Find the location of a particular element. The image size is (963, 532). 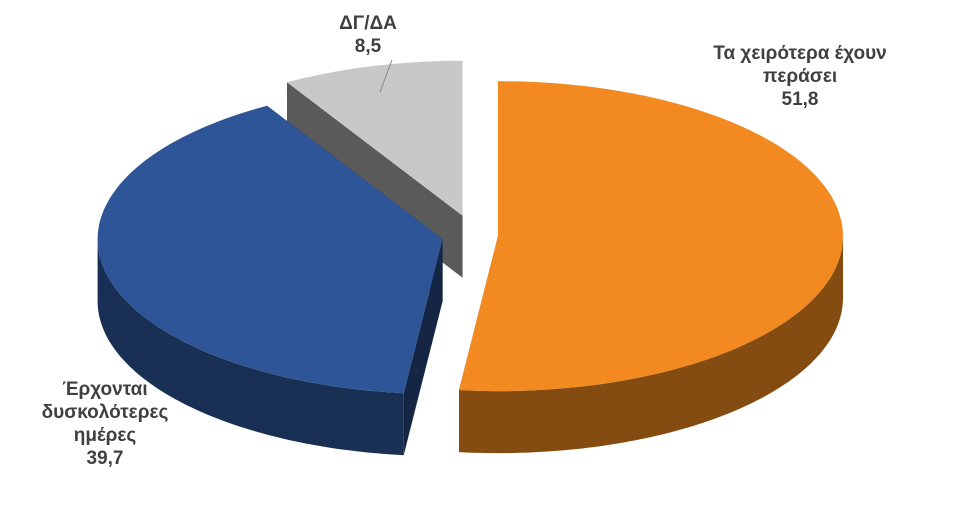

value-label: 51,8 is located at coordinates (800, 99).